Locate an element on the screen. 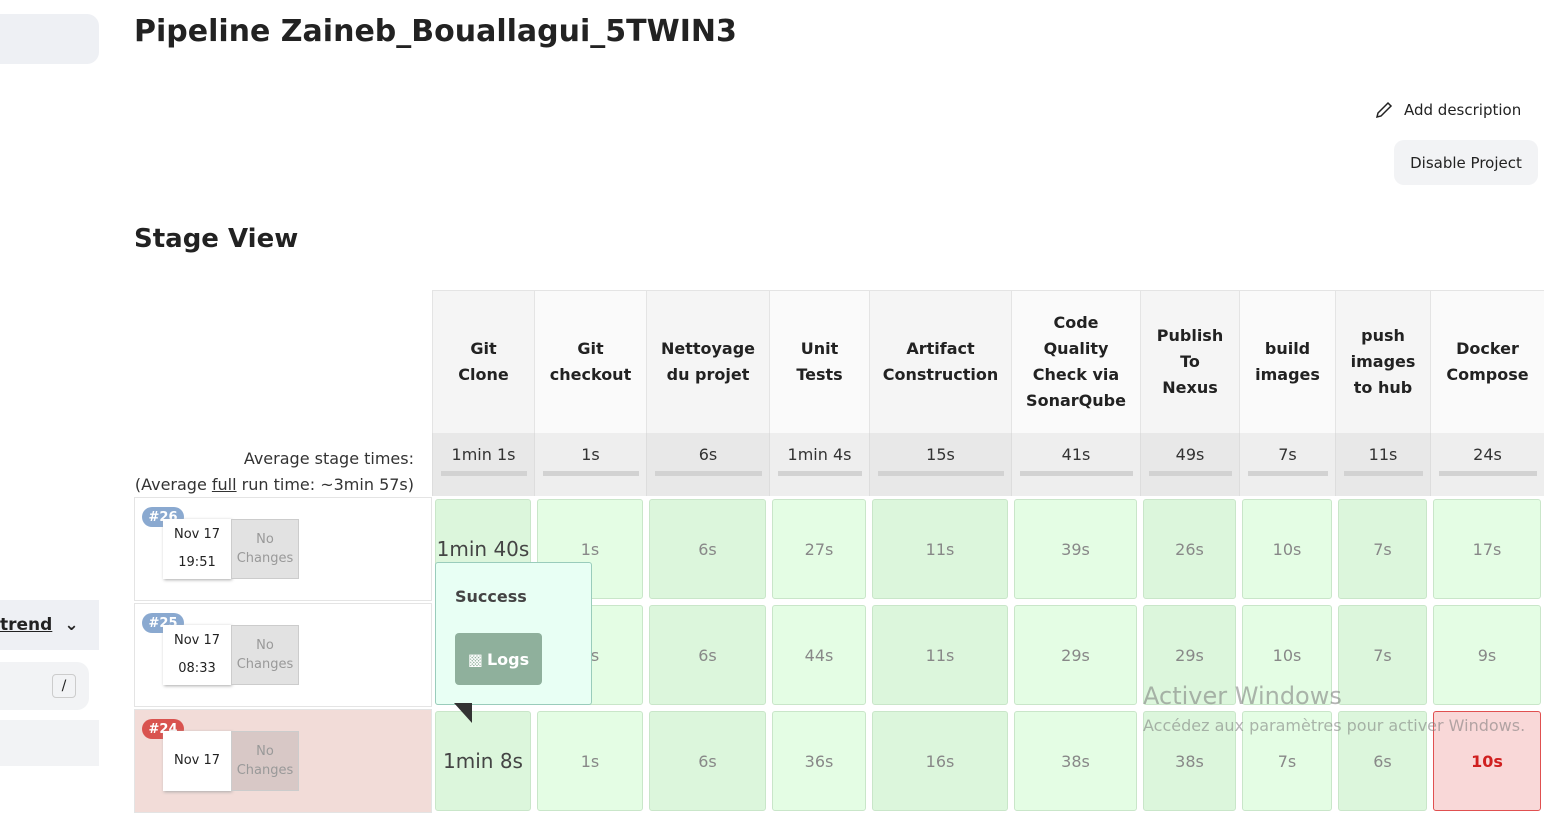 The width and height of the screenshot is (1549, 813). stage-header: Publish To Nexus is located at coordinates (1189, 361).